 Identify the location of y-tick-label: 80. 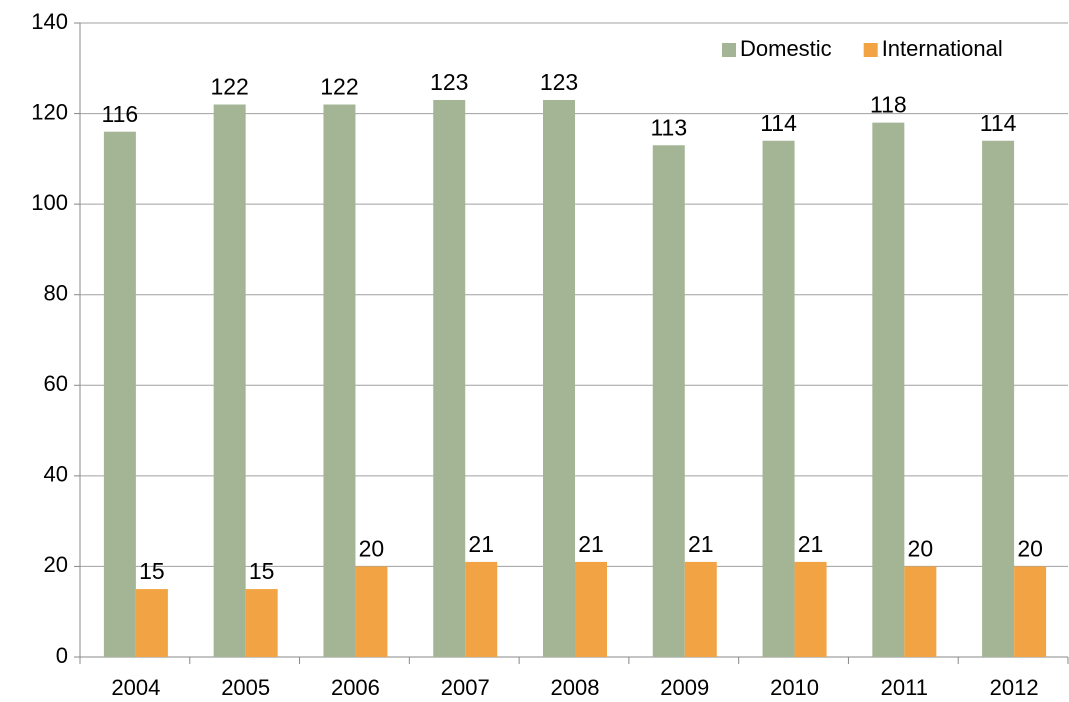
(56, 293).